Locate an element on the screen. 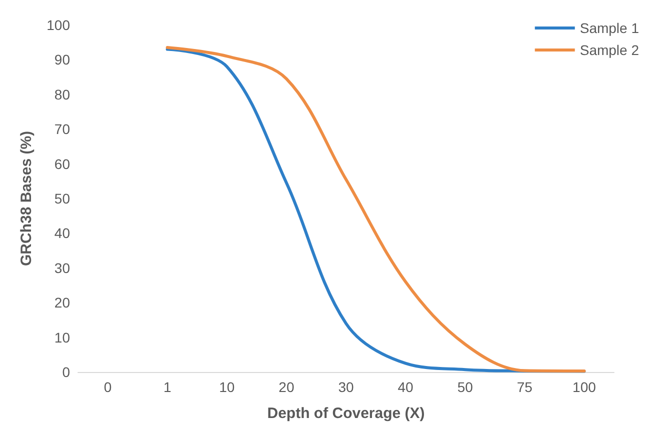  legend-label: Sample 1 is located at coordinates (610, 28).